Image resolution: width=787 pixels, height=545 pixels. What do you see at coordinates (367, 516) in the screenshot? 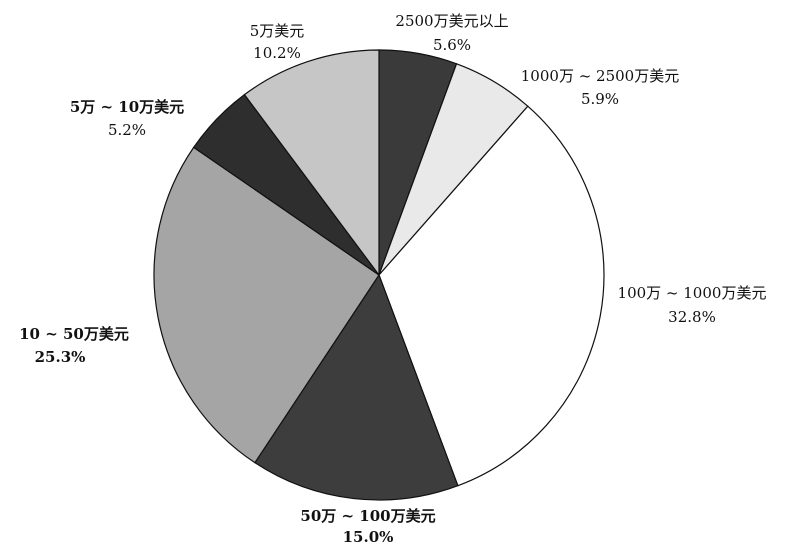
I see `slice-label-50-100: 50万 ~ 100万美元` at bounding box center [367, 516].